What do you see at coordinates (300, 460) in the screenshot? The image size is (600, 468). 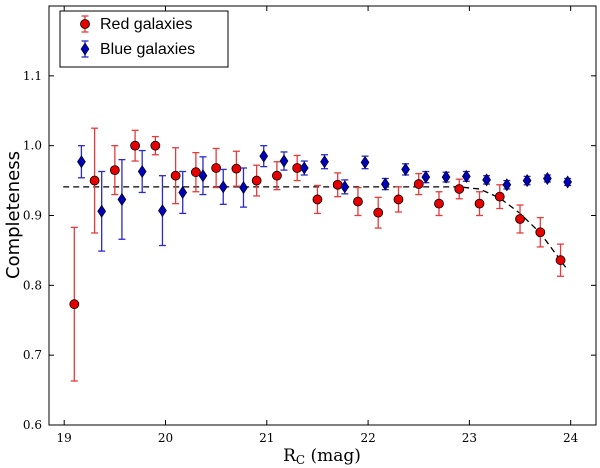 I see `x-axis-title-sub: C` at bounding box center [300, 460].